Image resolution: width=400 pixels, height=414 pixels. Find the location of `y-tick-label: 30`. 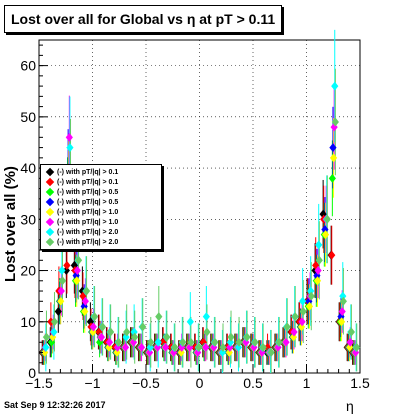

y-tick-label: 30 is located at coordinates (28, 219).